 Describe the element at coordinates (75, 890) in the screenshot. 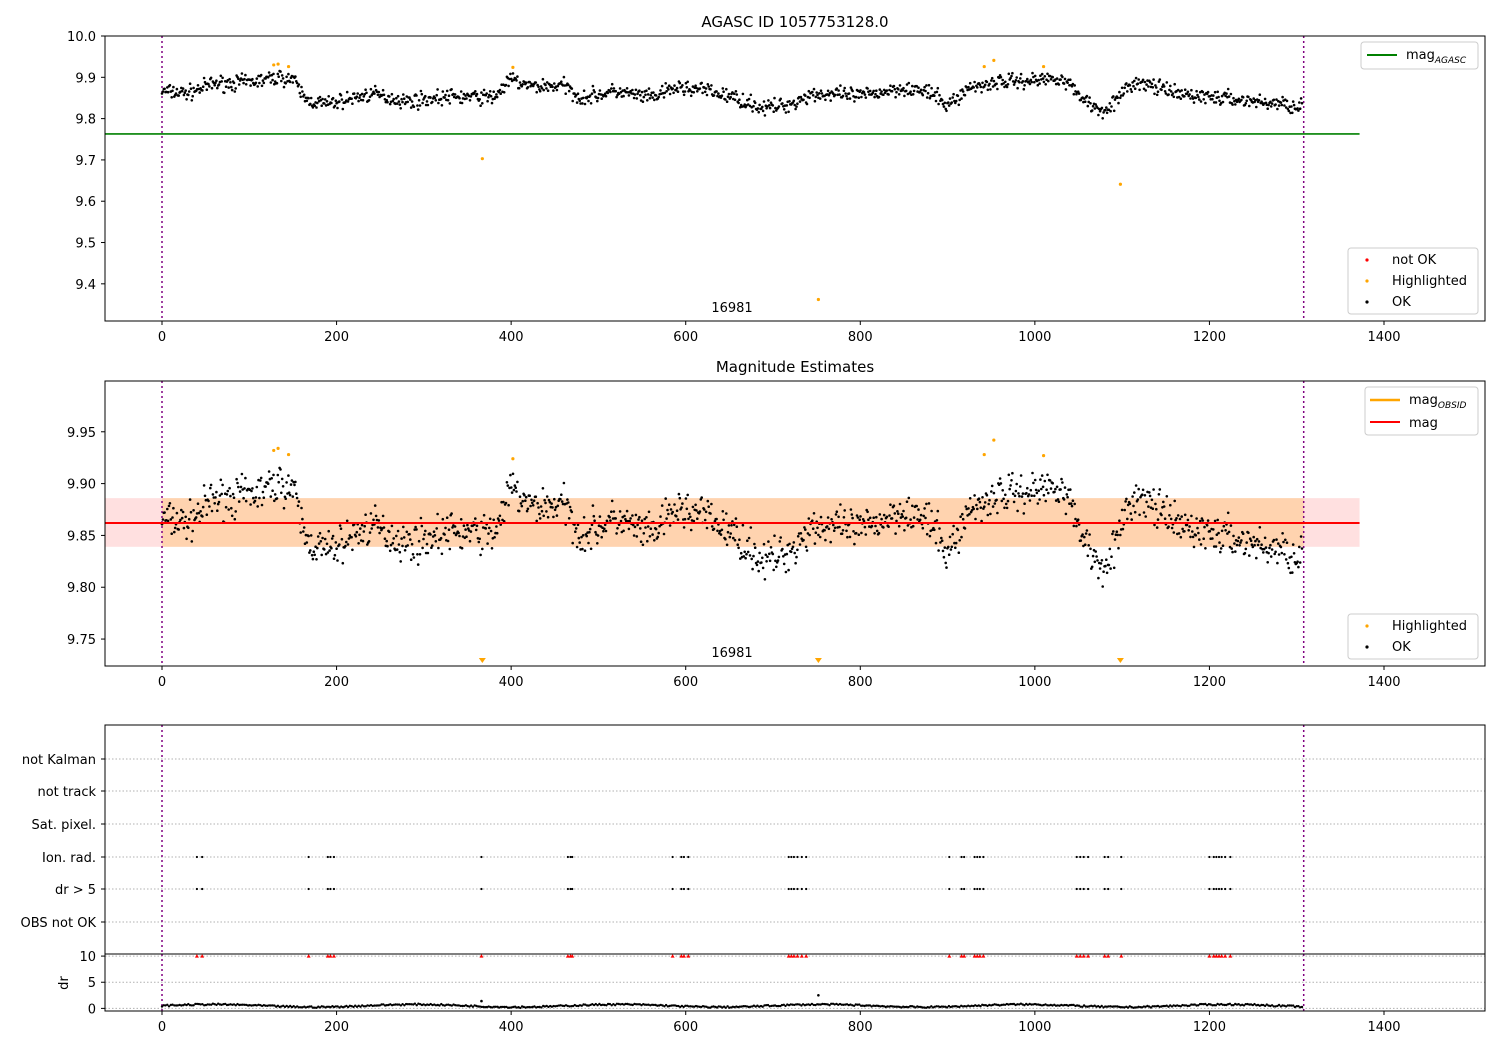

I see `flag-row-label: dr > 5` at that location.